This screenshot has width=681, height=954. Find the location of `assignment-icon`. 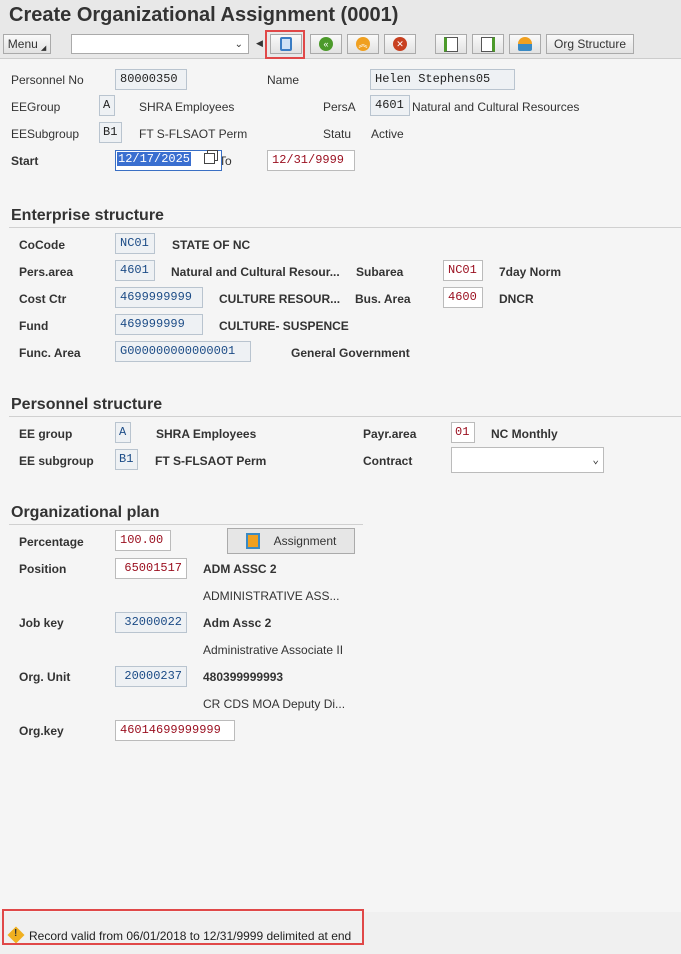

assignment-icon is located at coordinates (252, 541).